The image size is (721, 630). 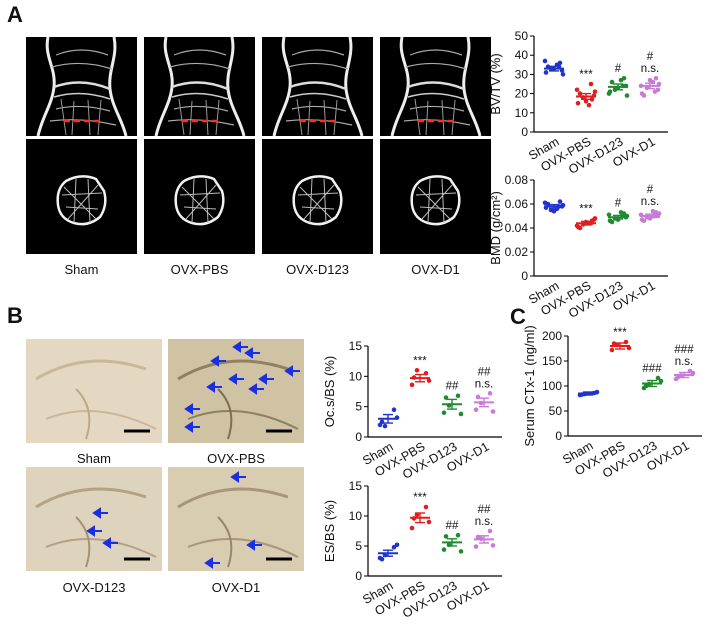 I want to click on y-tick-label: 0.04, so click(x=517, y=228).